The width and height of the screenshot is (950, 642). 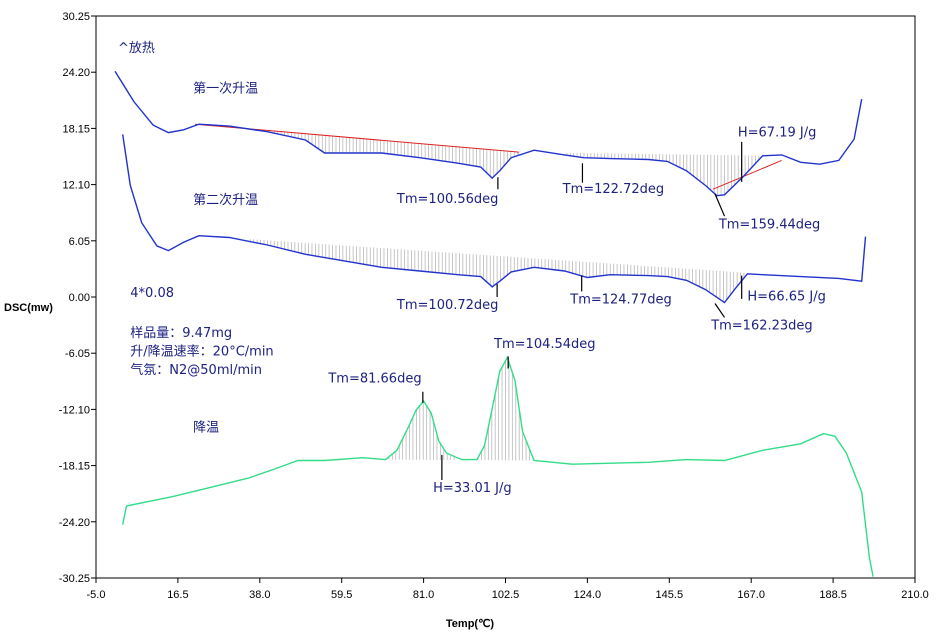 I want to click on baseline, so click(x=747, y=174).